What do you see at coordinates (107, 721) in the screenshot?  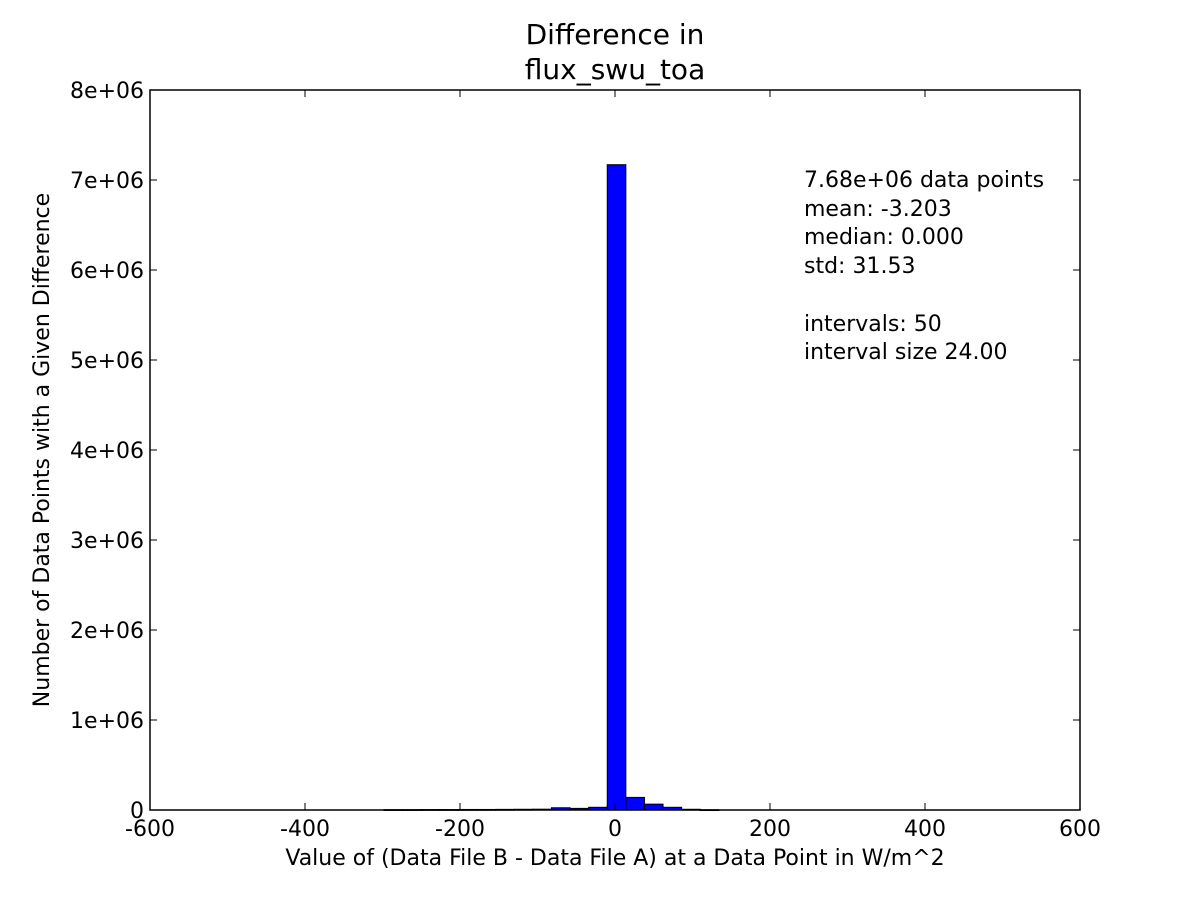 I see `y-tick-label: 1e+06` at bounding box center [107, 721].